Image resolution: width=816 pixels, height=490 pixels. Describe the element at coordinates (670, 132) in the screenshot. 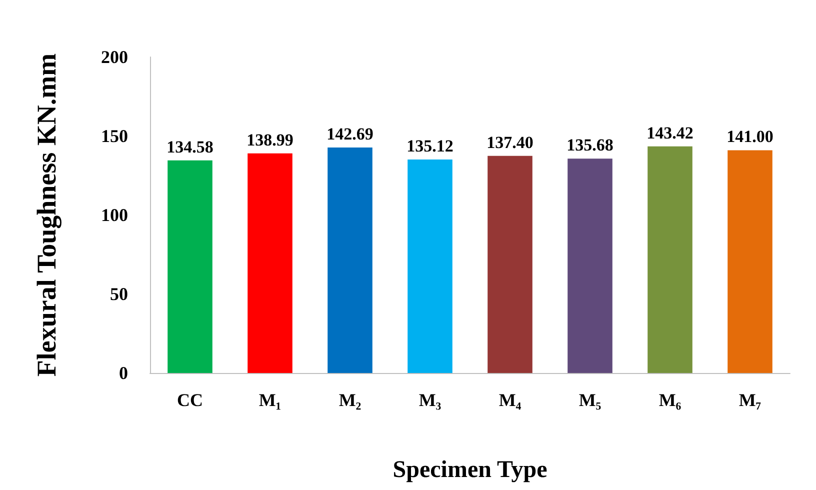

I see `data-label: 143.42` at that location.